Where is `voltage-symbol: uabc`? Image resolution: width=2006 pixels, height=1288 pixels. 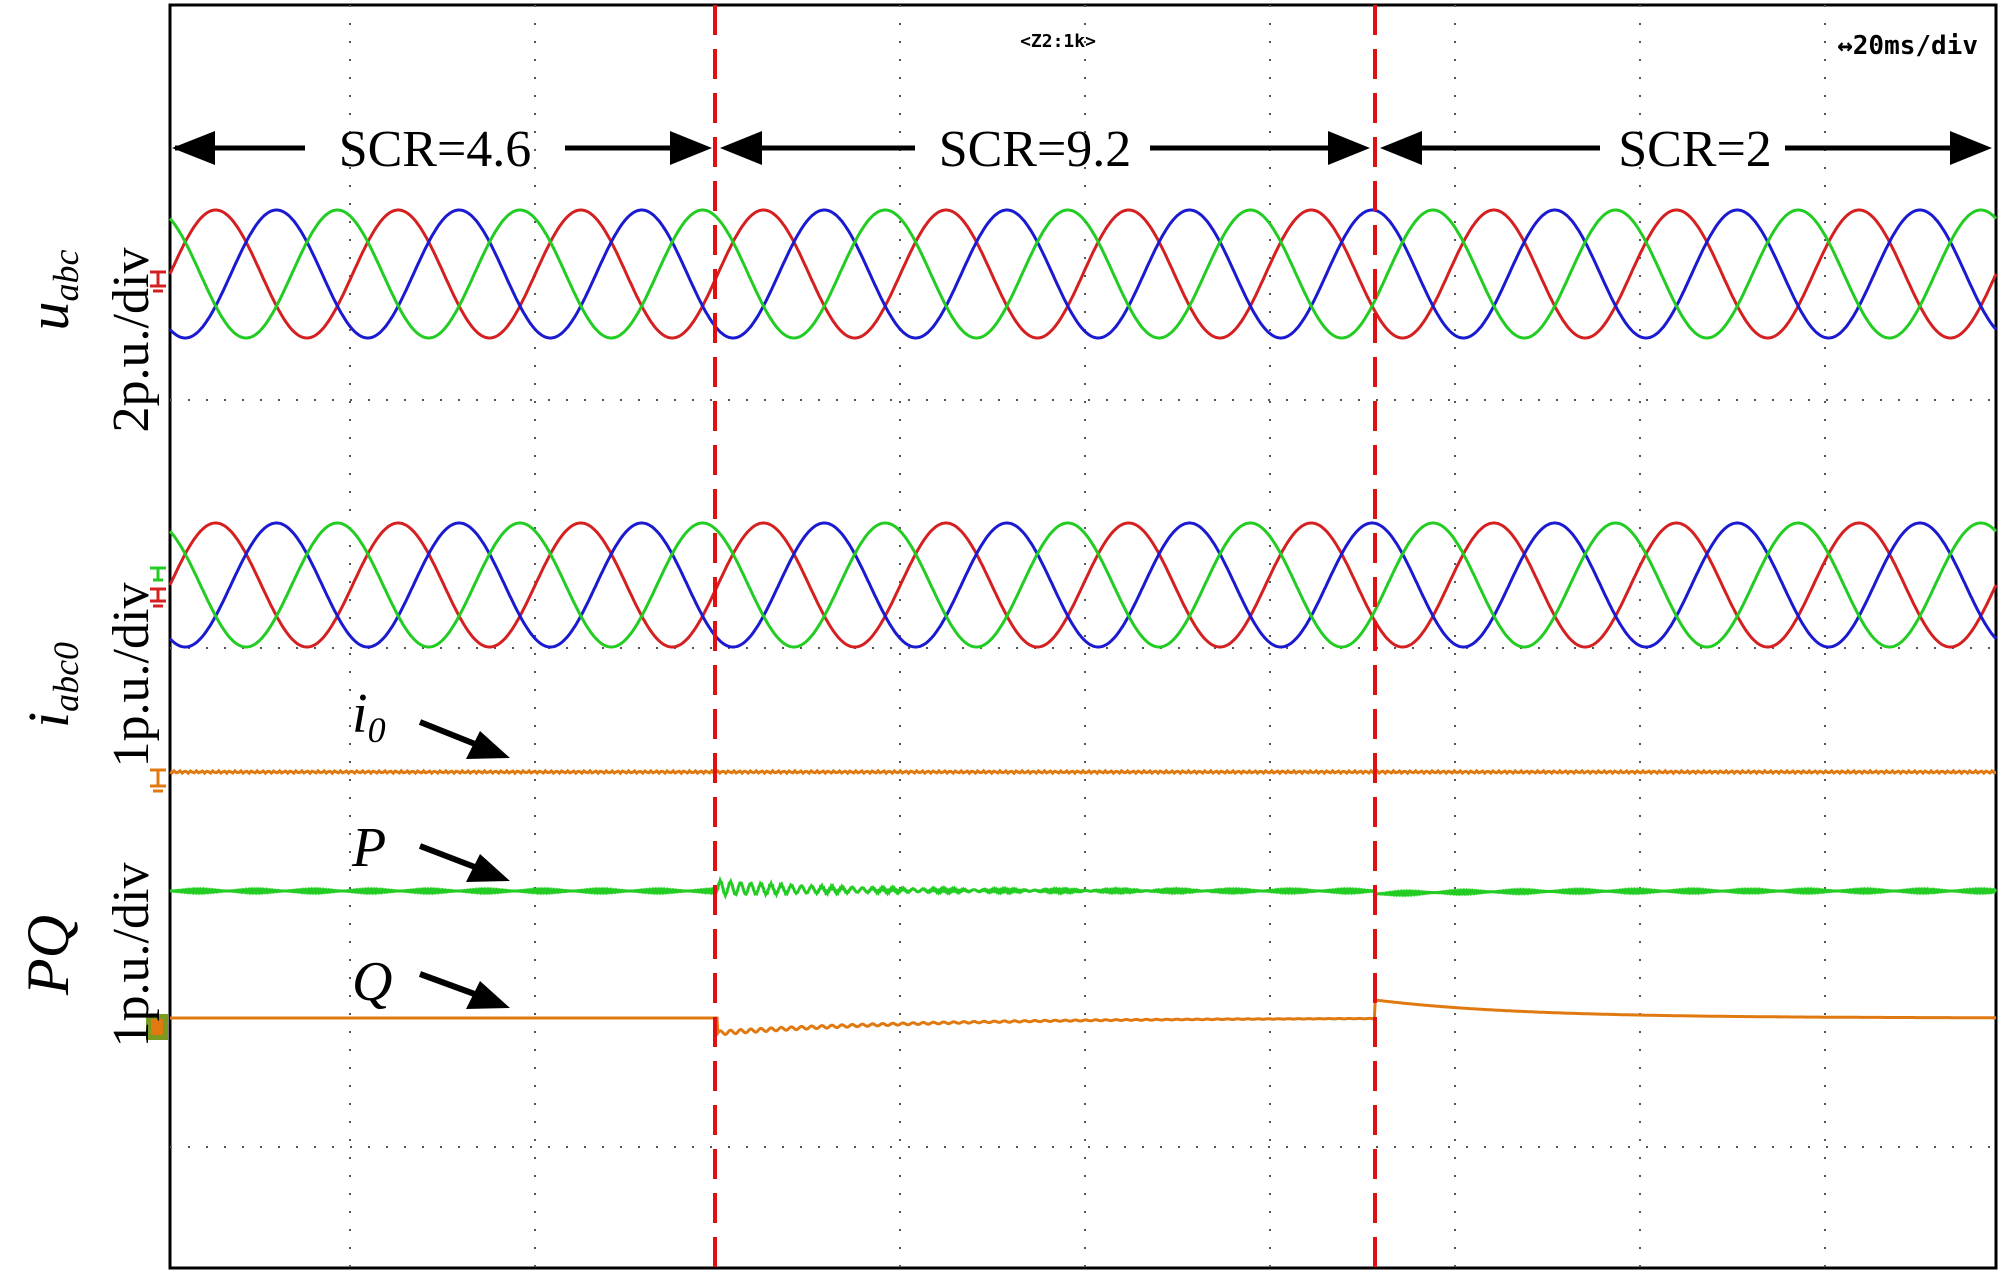
voltage-symbol: uabc is located at coordinates (51, 289).